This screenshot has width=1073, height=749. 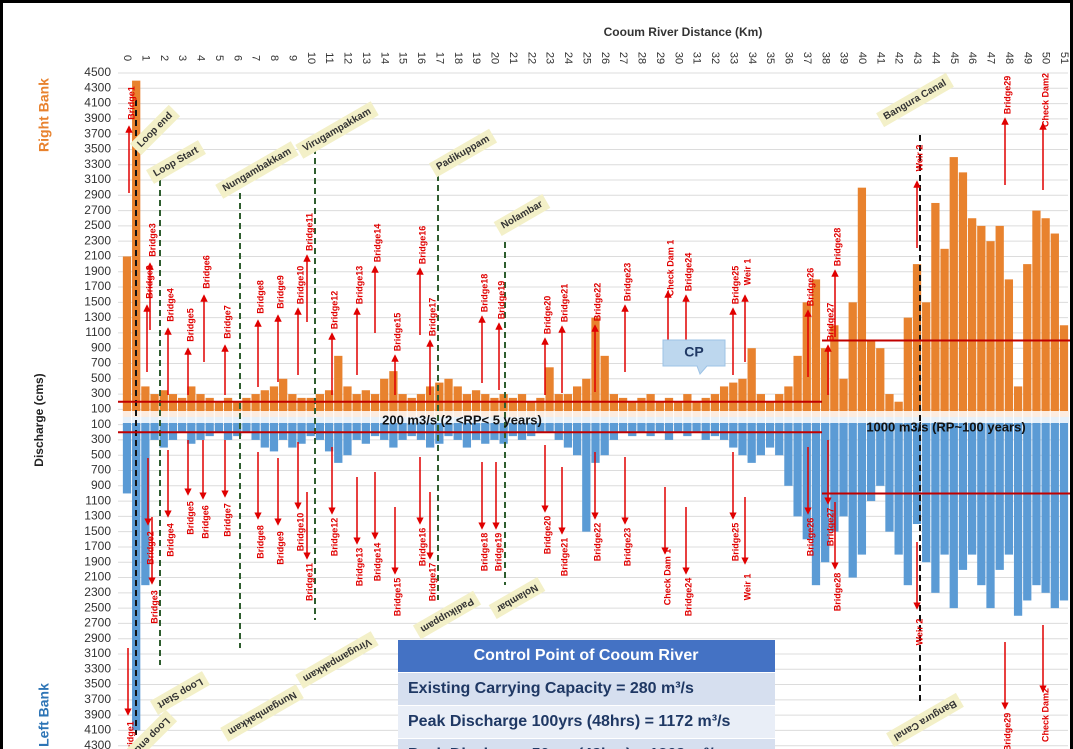 What do you see at coordinates (862, 58) in the screenshot?
I see `x-tick-label: 40` at bounding box center [862, 58].